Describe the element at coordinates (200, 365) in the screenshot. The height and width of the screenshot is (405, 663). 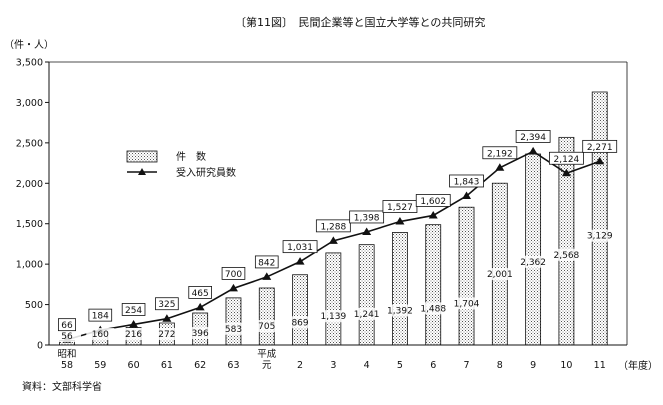
I see `x-tick-label: 62` at that location.